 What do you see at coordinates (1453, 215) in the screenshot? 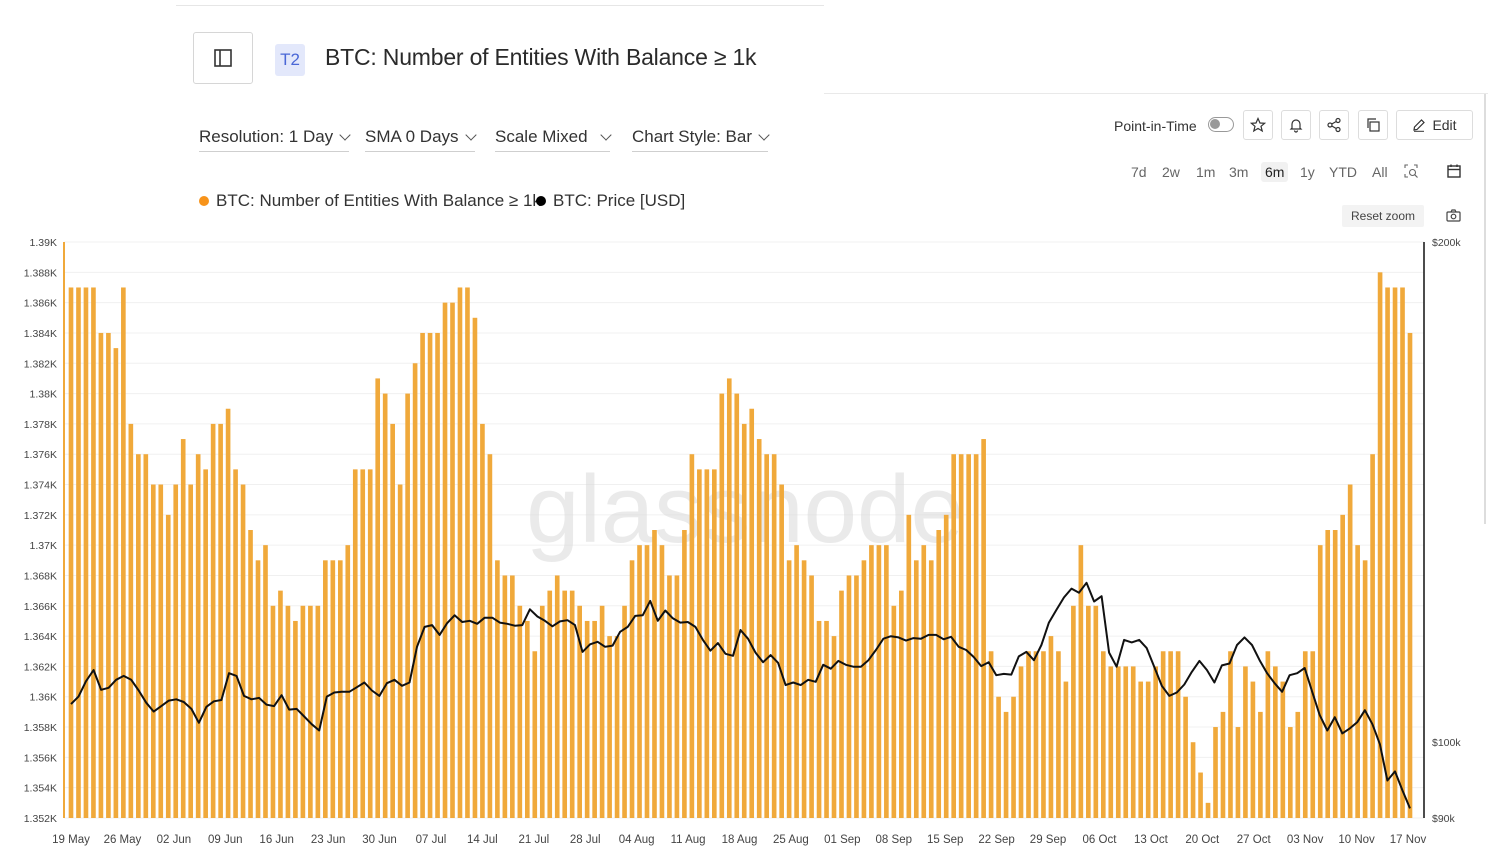
I see `screenshot-button` at bounding box center [1453, 215].